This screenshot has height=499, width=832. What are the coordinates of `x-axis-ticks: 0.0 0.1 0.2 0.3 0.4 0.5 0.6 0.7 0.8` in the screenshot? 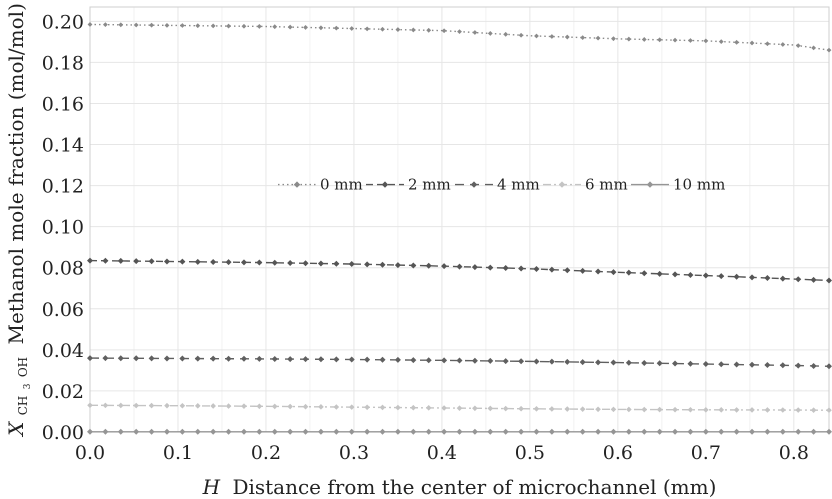 It's located at (442, 453).